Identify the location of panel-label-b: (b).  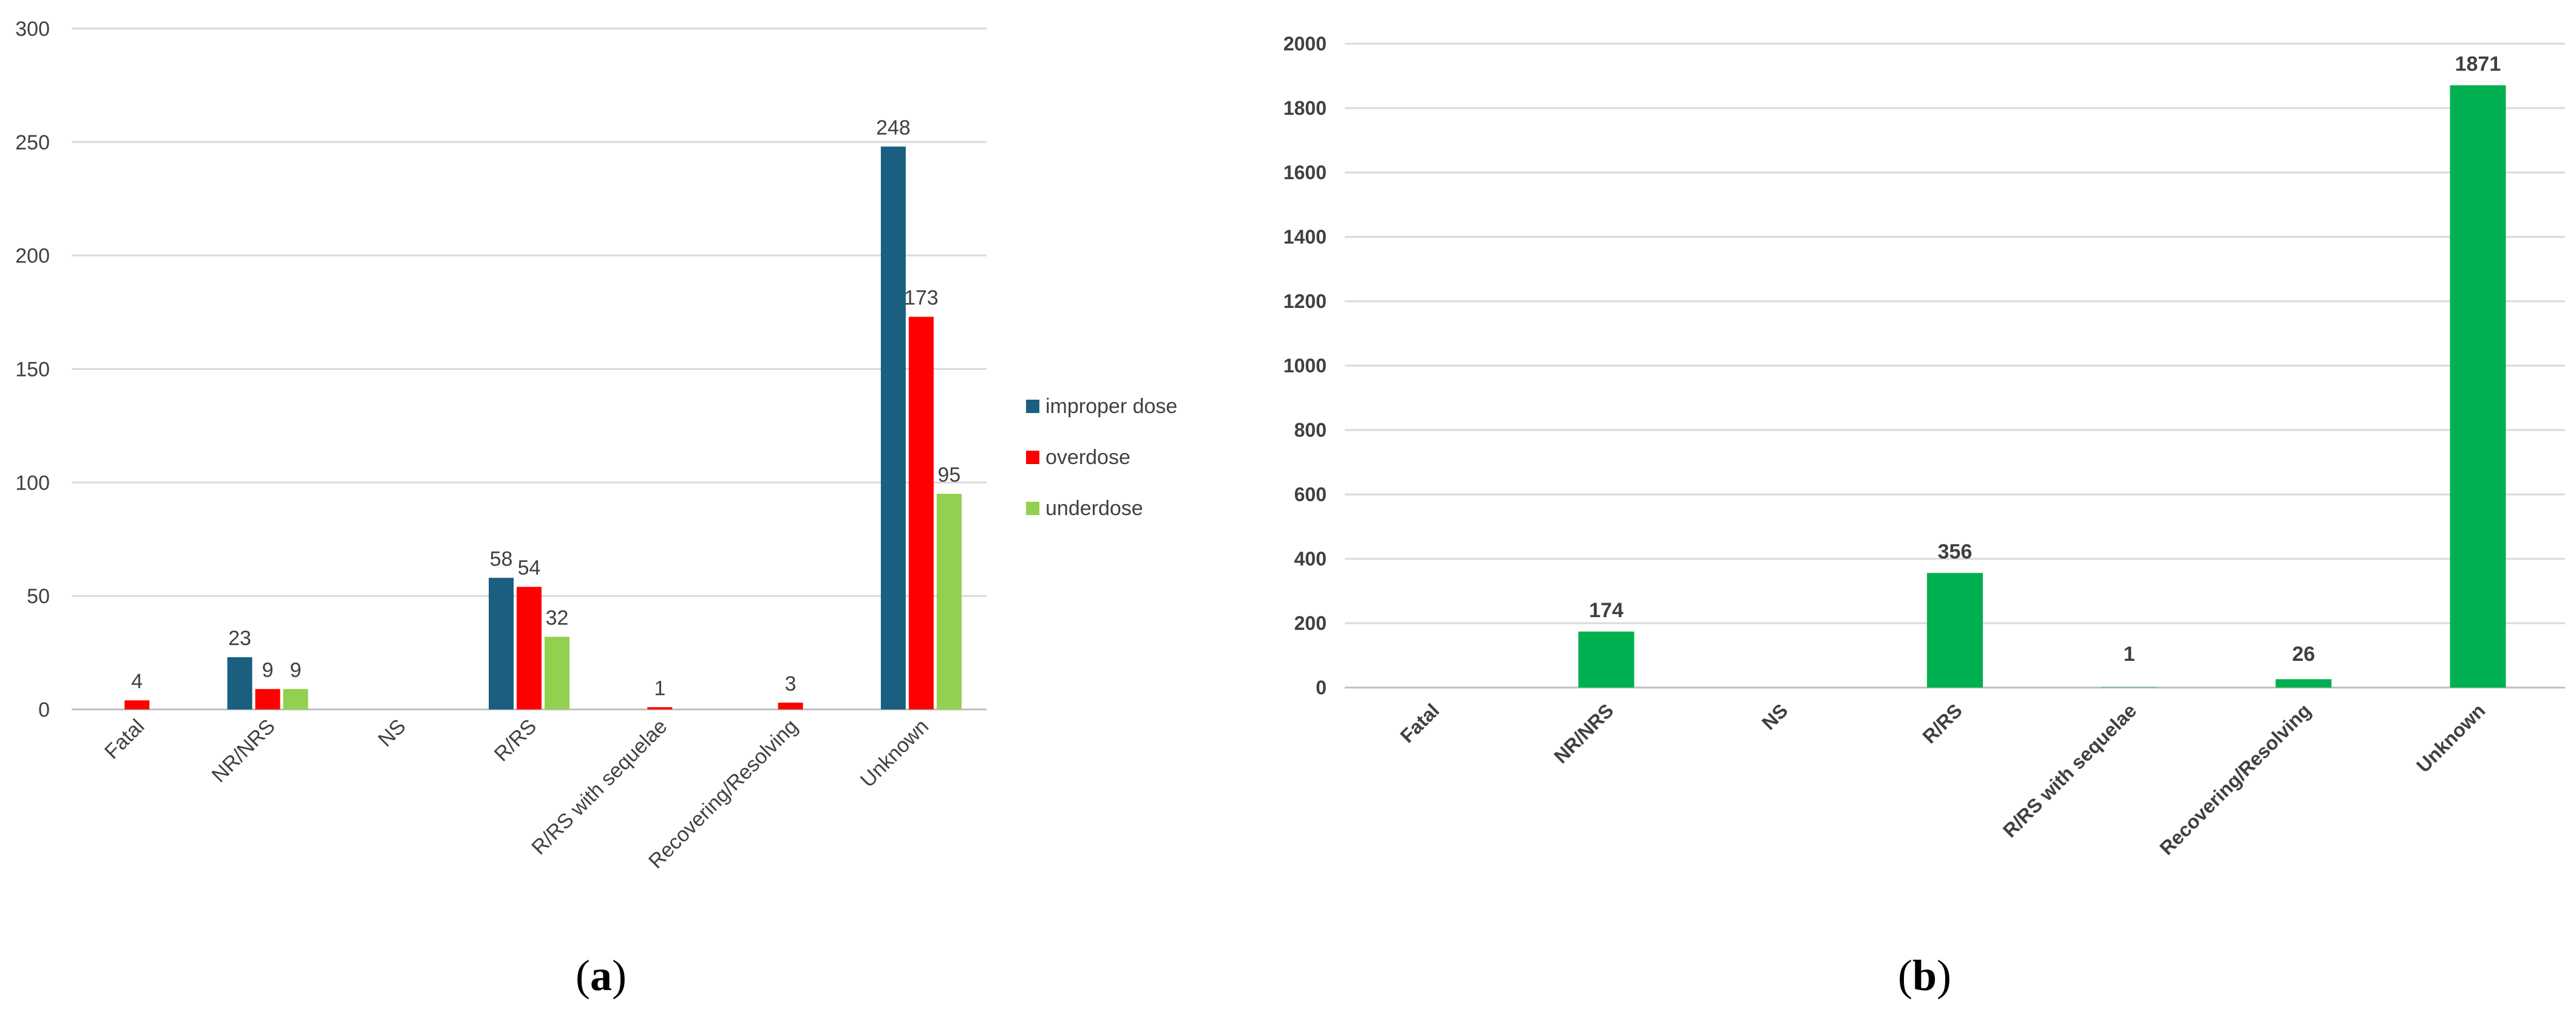
(1924, 975).